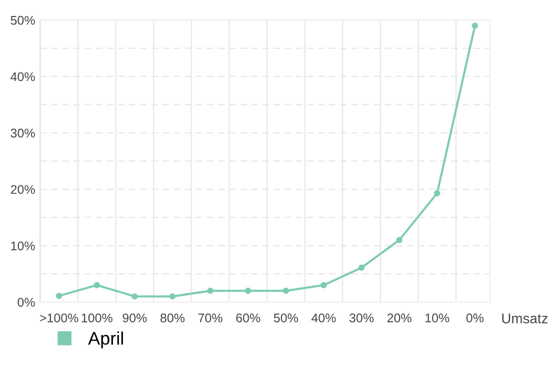 The image size is (550, 372). I want to click on x-tick-label: 80%, so click(172, 318).